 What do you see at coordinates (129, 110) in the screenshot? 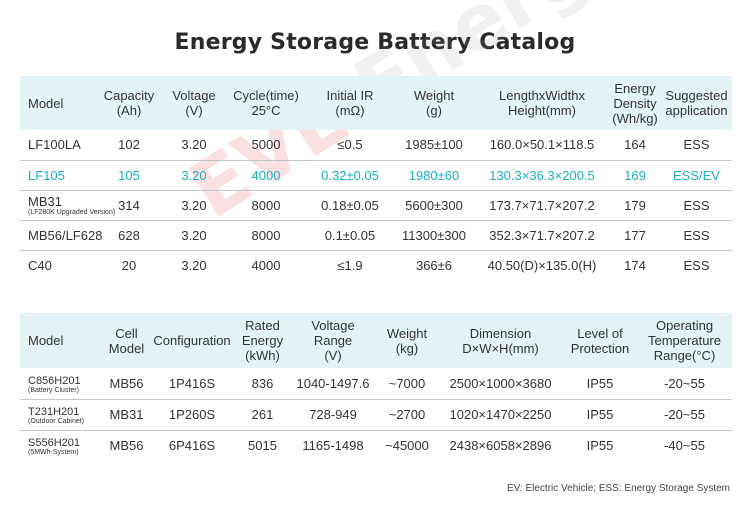
I see `column-header-line: (Ah)` at bounding box center [129, 110].